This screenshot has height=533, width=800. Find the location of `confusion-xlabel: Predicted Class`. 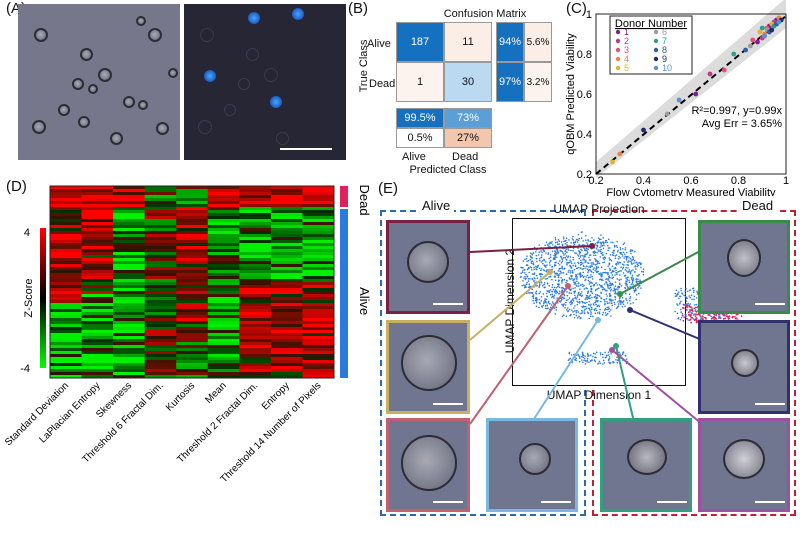

confusion-xlabel: Predicted Class is located at coordinates (448, 170).